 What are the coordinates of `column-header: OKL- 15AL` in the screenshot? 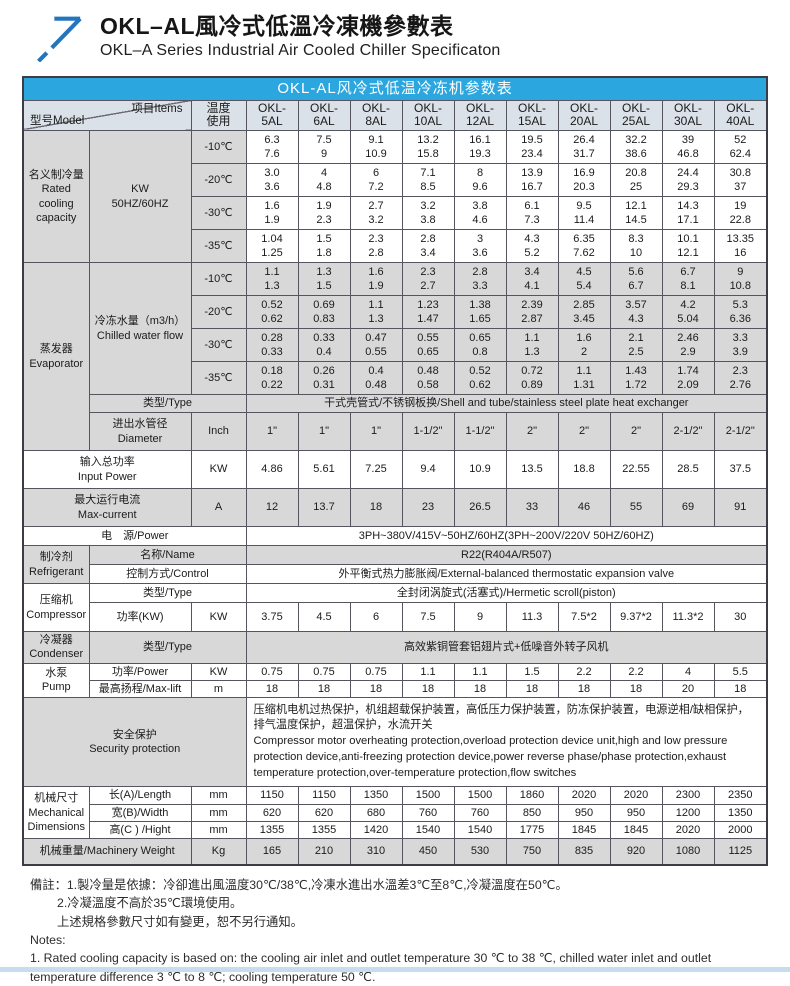 It's located at (532, 115).